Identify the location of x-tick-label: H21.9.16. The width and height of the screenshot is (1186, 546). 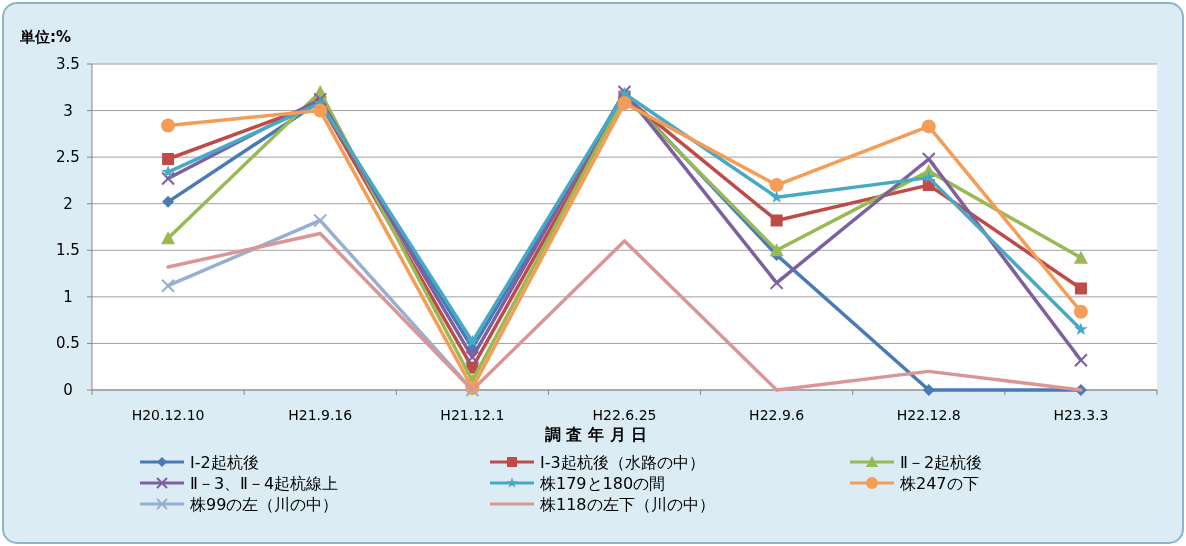
(320, 415).